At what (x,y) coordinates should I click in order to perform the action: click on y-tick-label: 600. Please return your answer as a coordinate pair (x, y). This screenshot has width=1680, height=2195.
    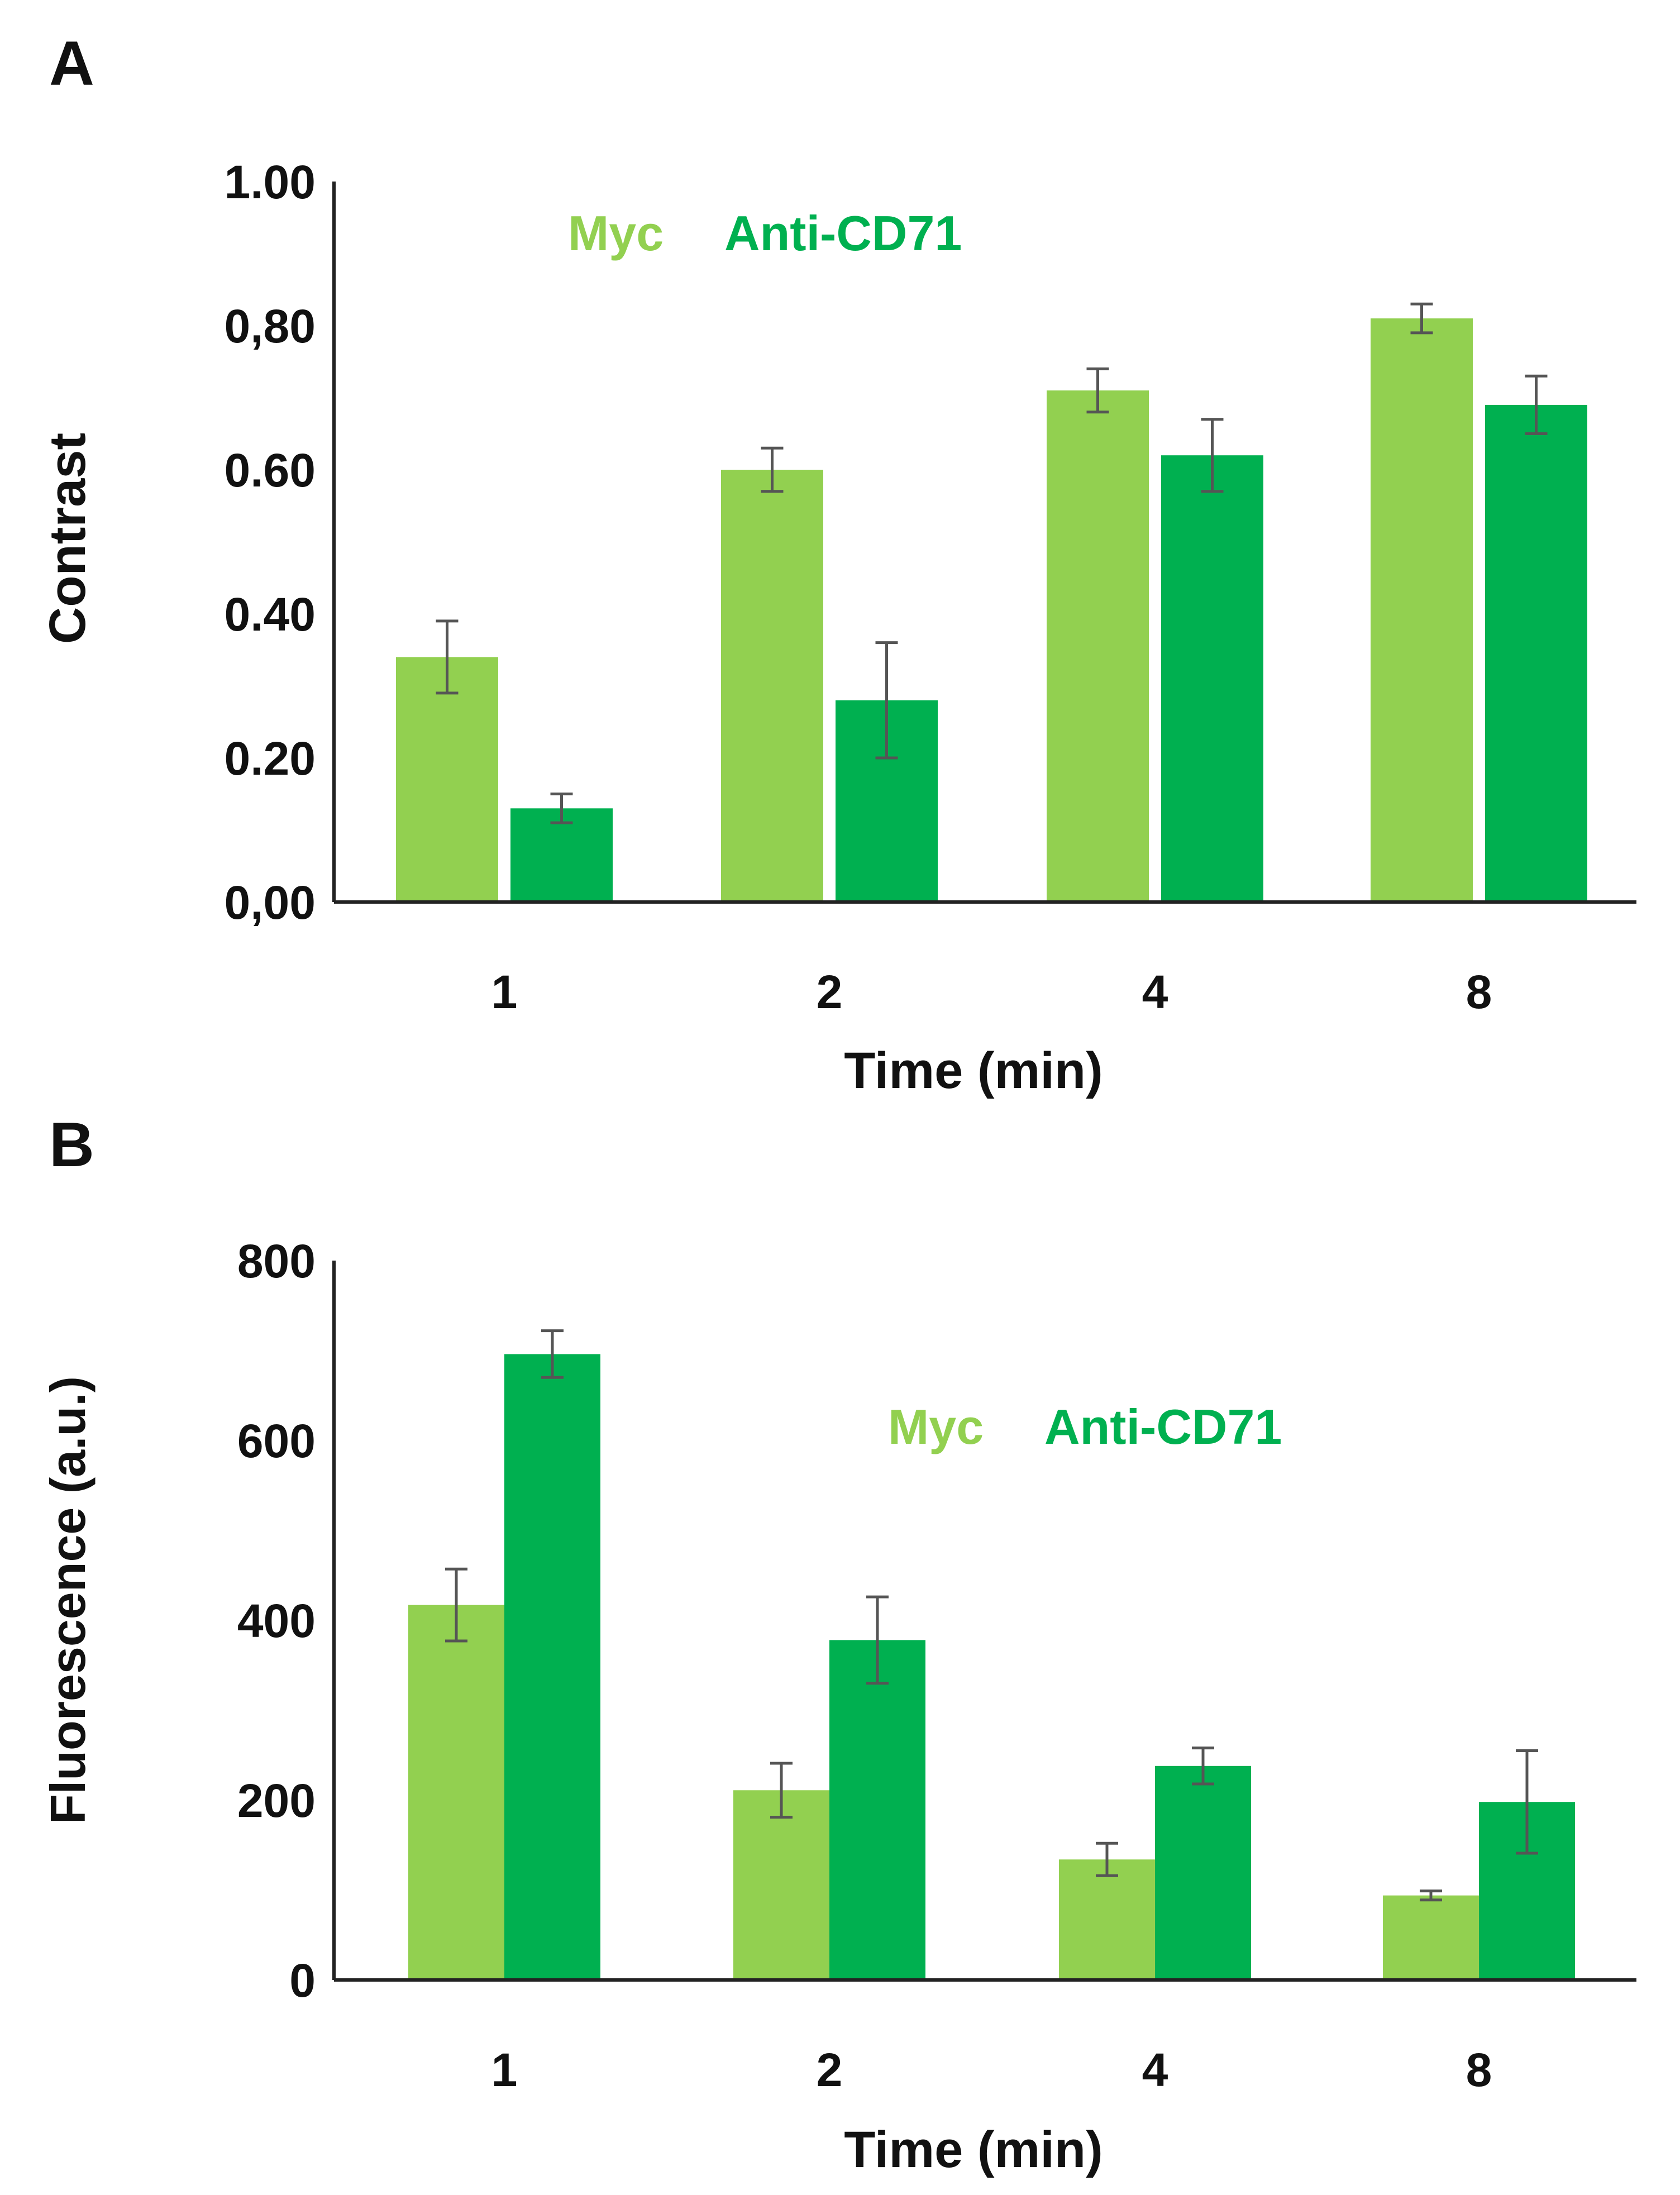
    Looking at the image, I should click on (276, 1441).